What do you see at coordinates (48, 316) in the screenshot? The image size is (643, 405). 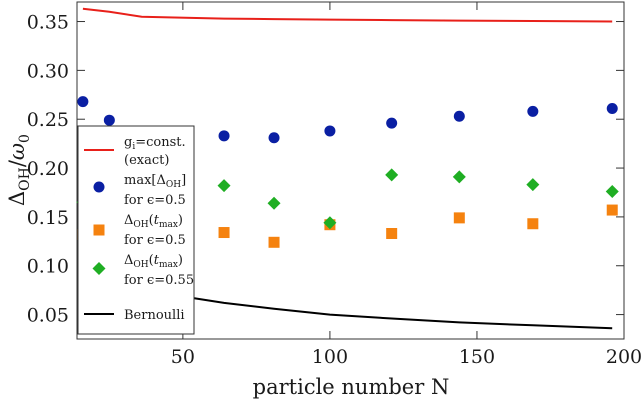 I see `y-tick-label: 0.05` at bounding box center [48, 316].